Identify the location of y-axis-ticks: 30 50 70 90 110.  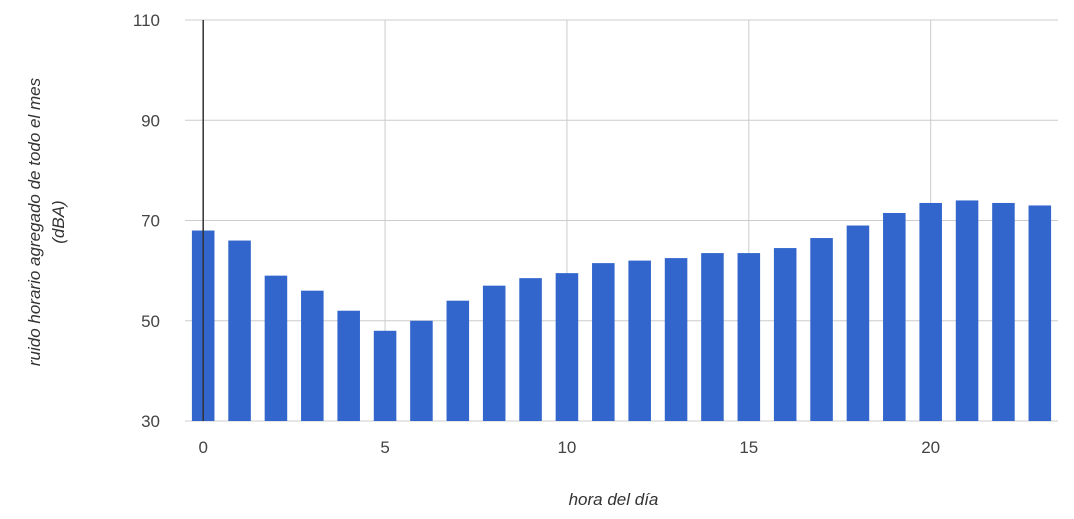
(146, 221).